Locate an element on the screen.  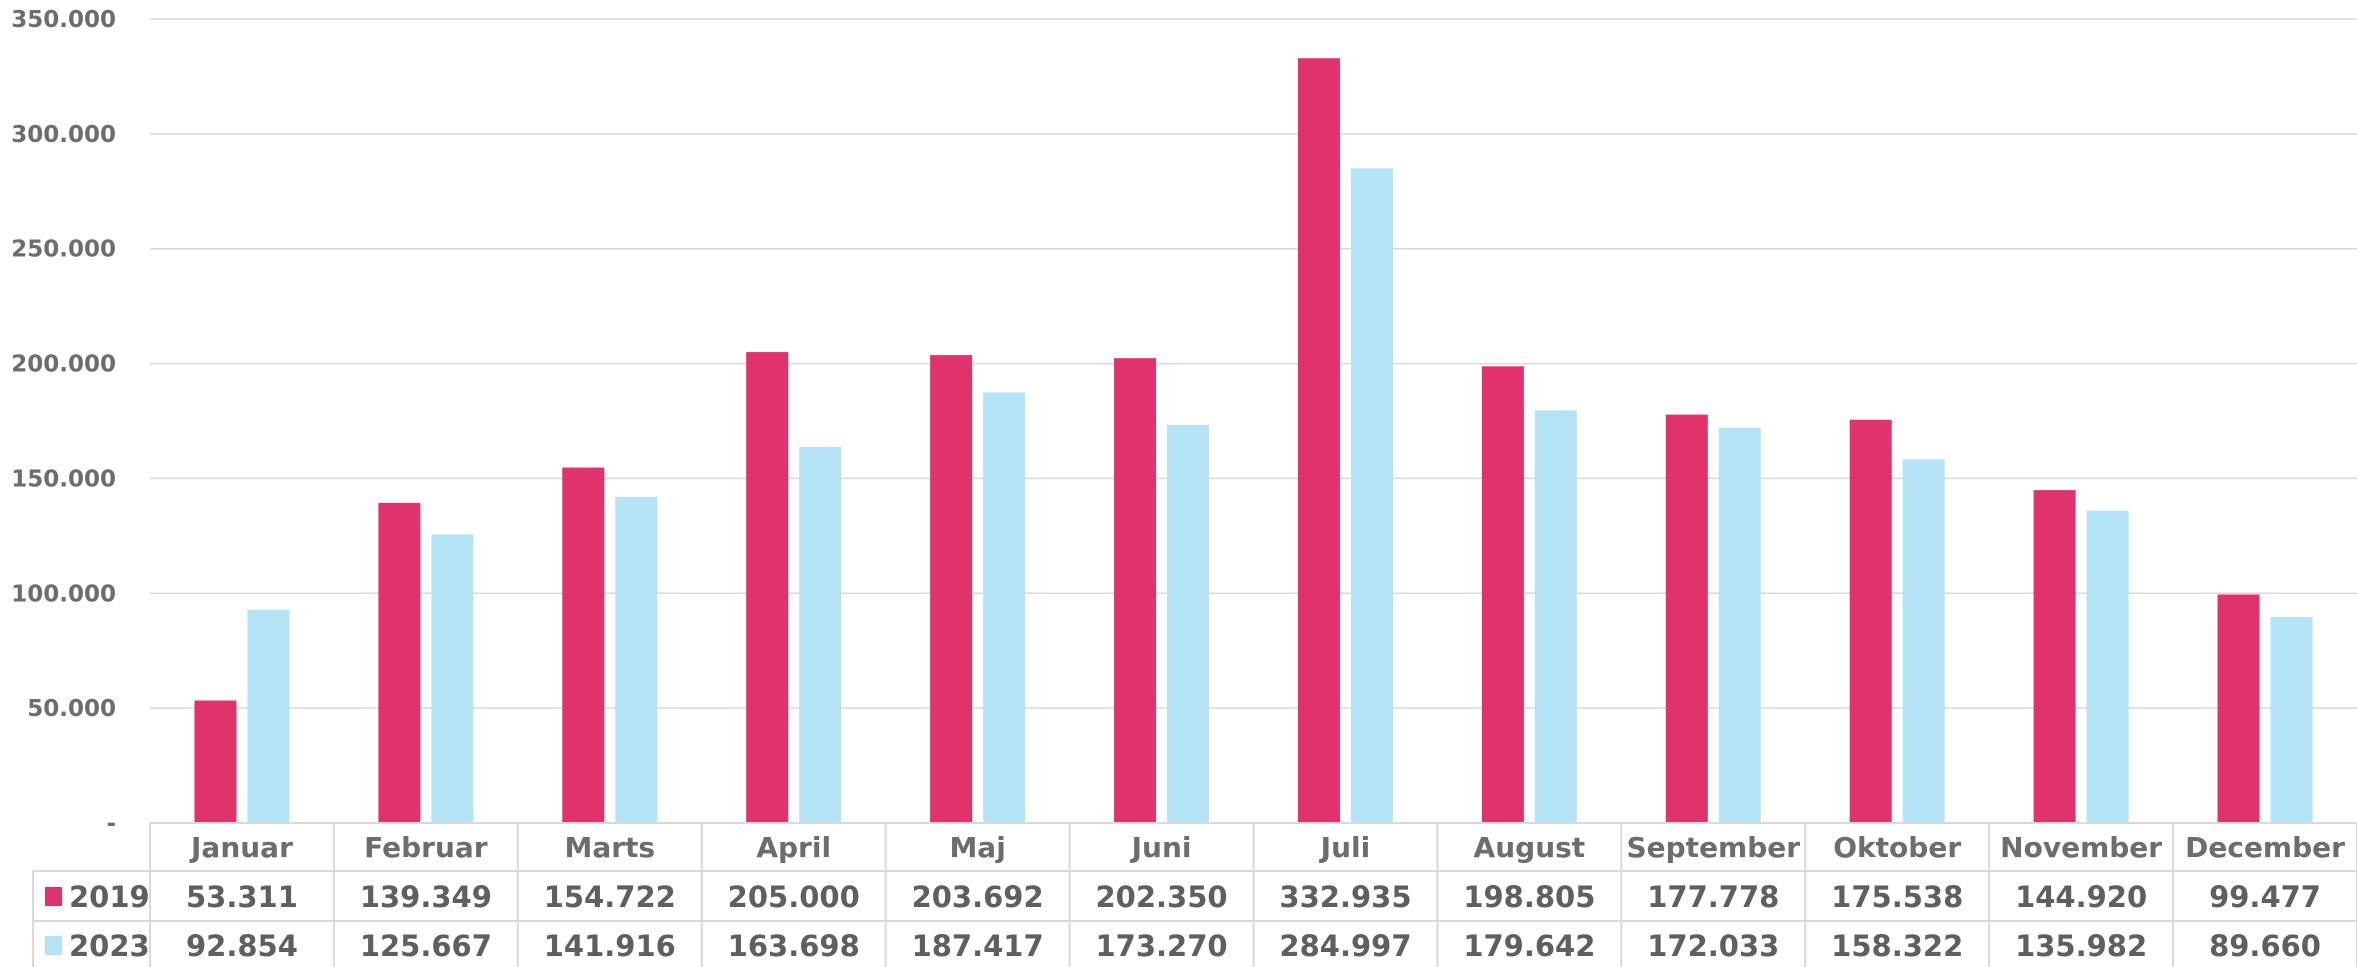
y-tick-label: 150.000 is located at coordinates (63, 479).